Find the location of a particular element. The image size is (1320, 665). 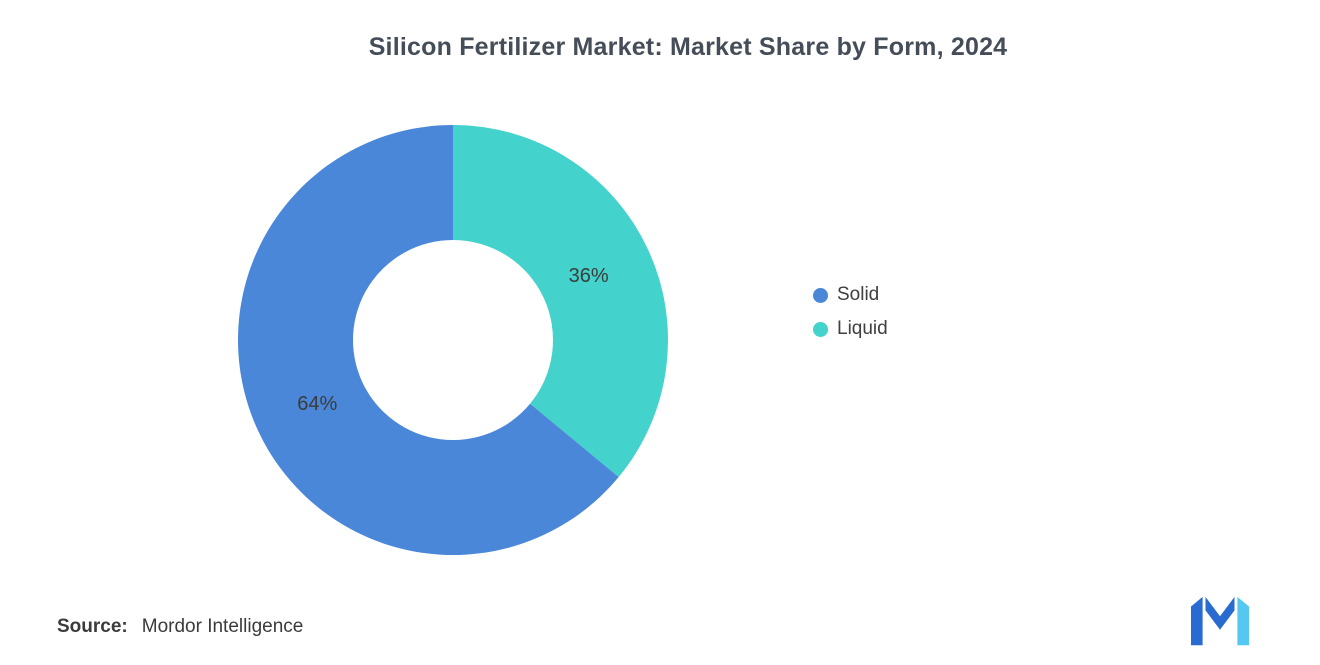

source-line: Source: Mordor Intelligence is located at coordinates (180, 627).